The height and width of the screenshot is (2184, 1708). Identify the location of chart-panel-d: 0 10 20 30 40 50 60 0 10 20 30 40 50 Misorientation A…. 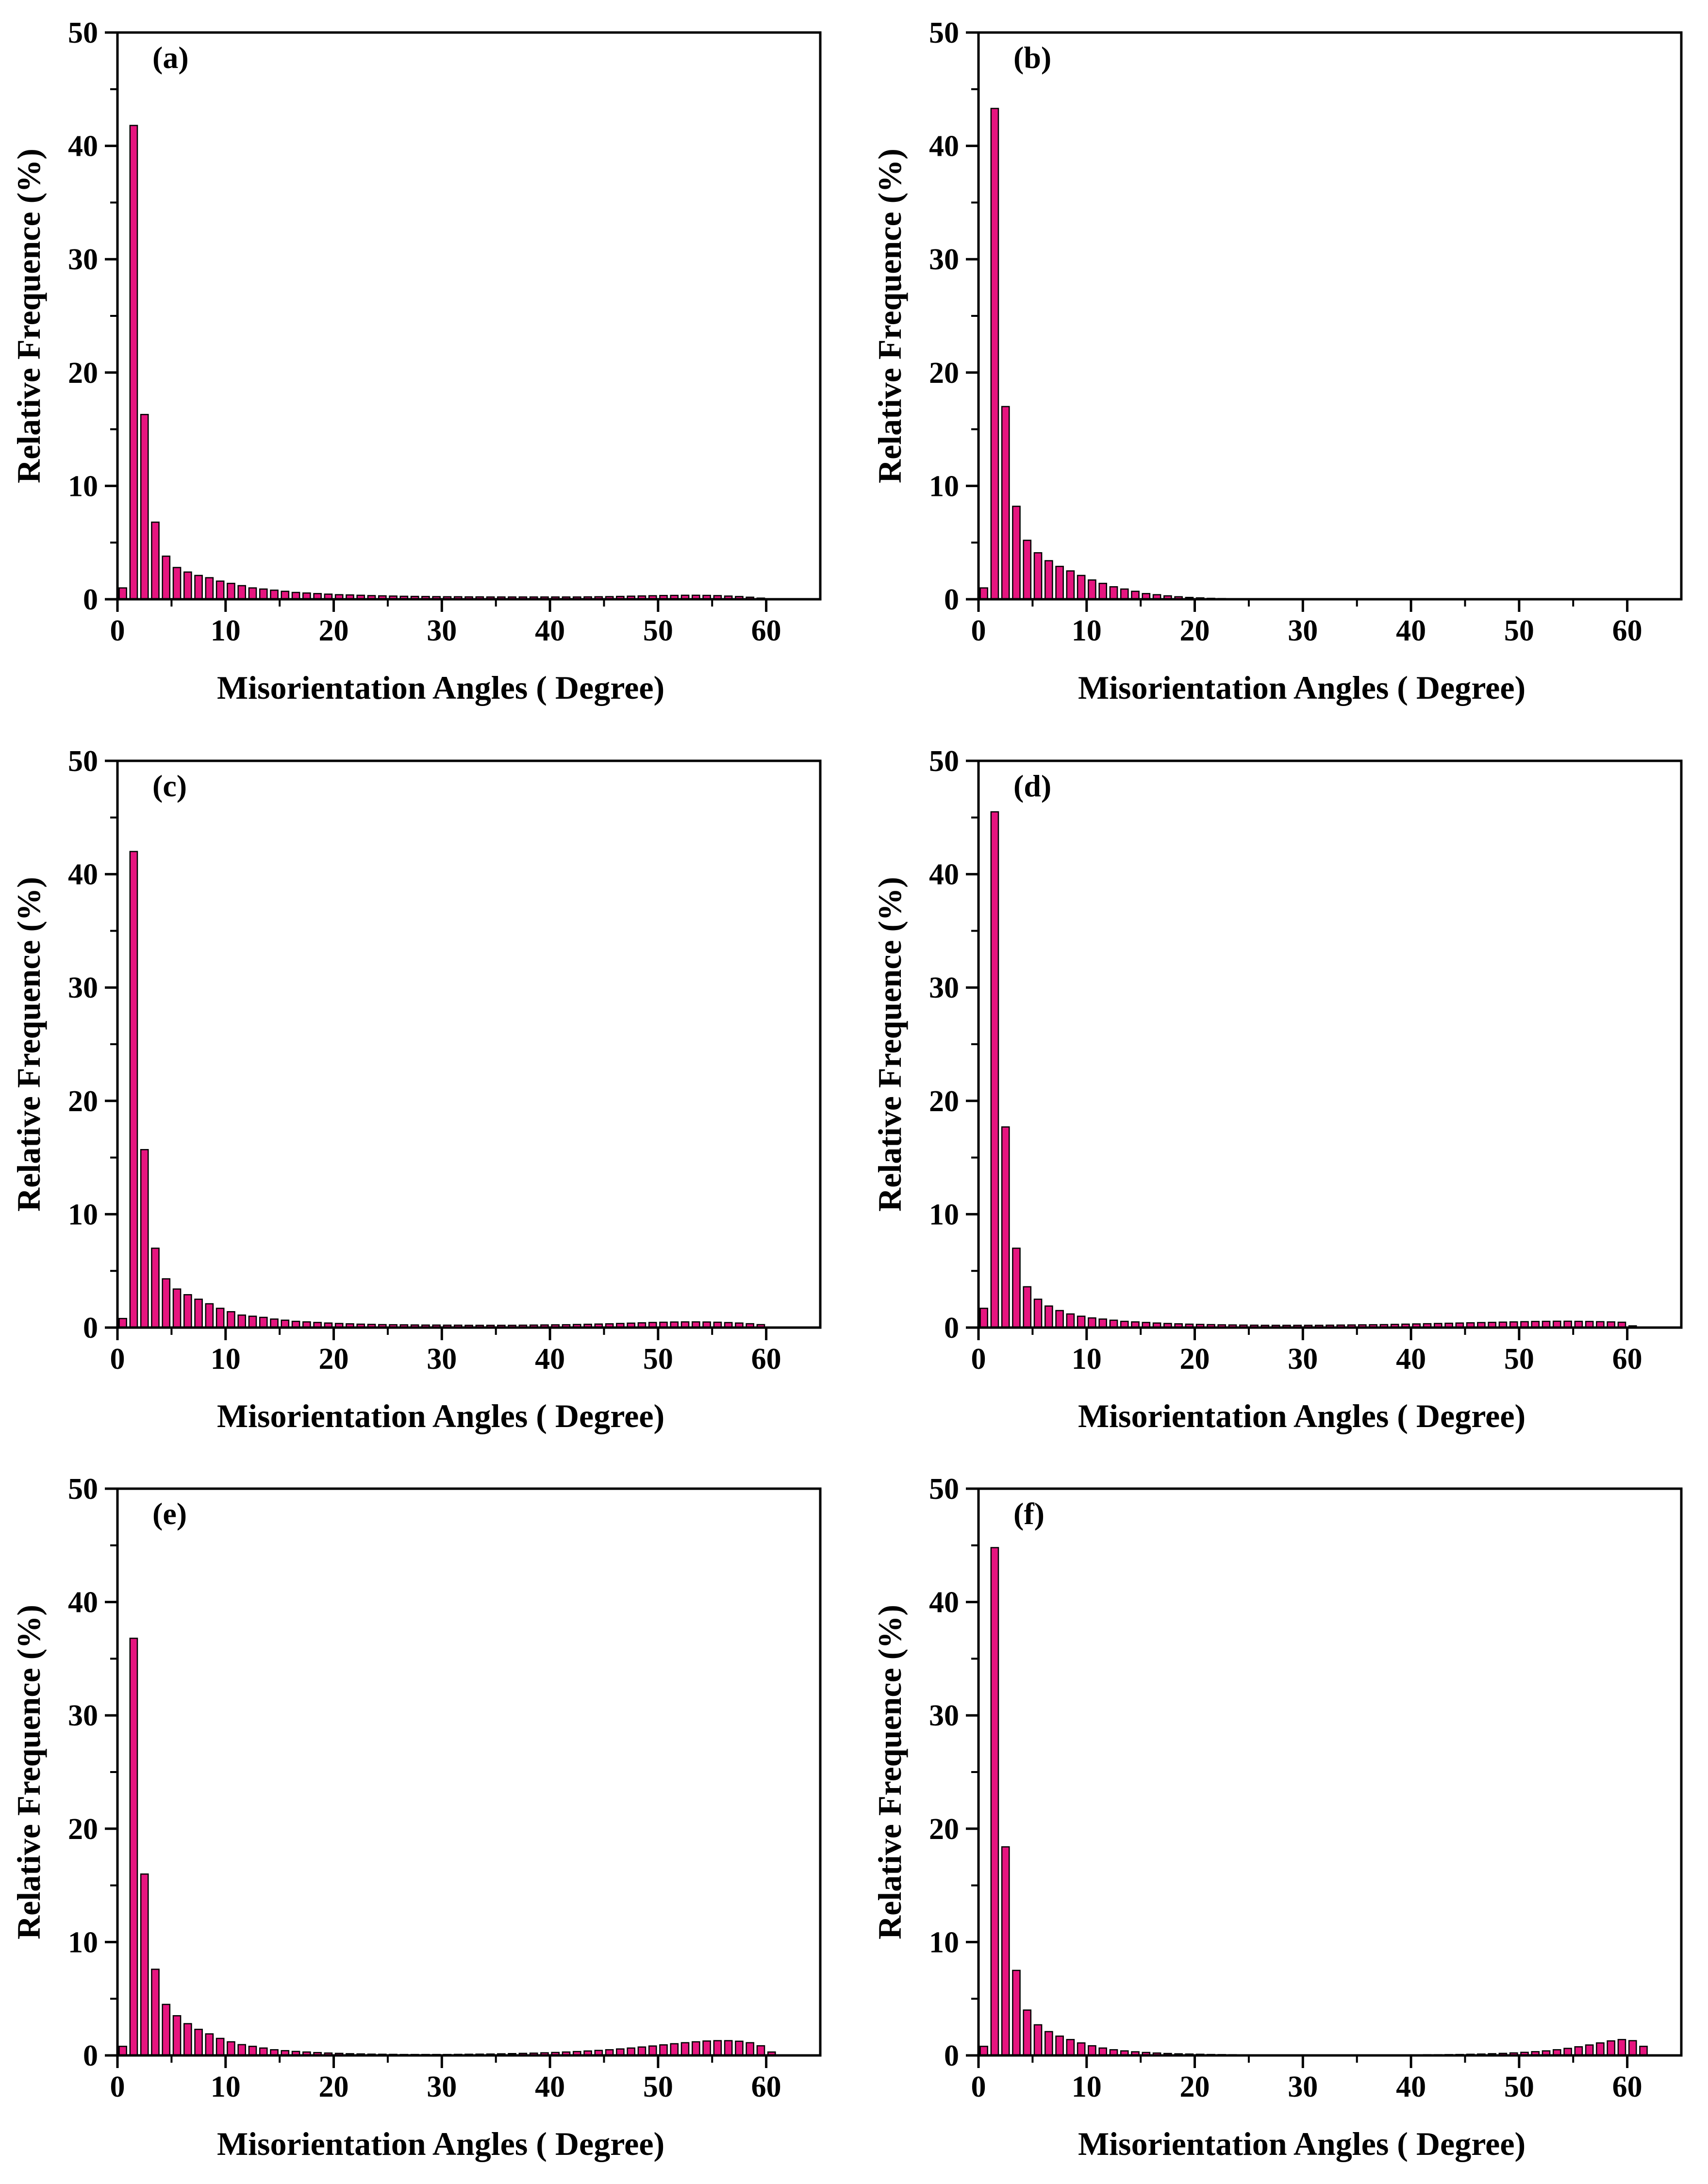
(1277, 1089).